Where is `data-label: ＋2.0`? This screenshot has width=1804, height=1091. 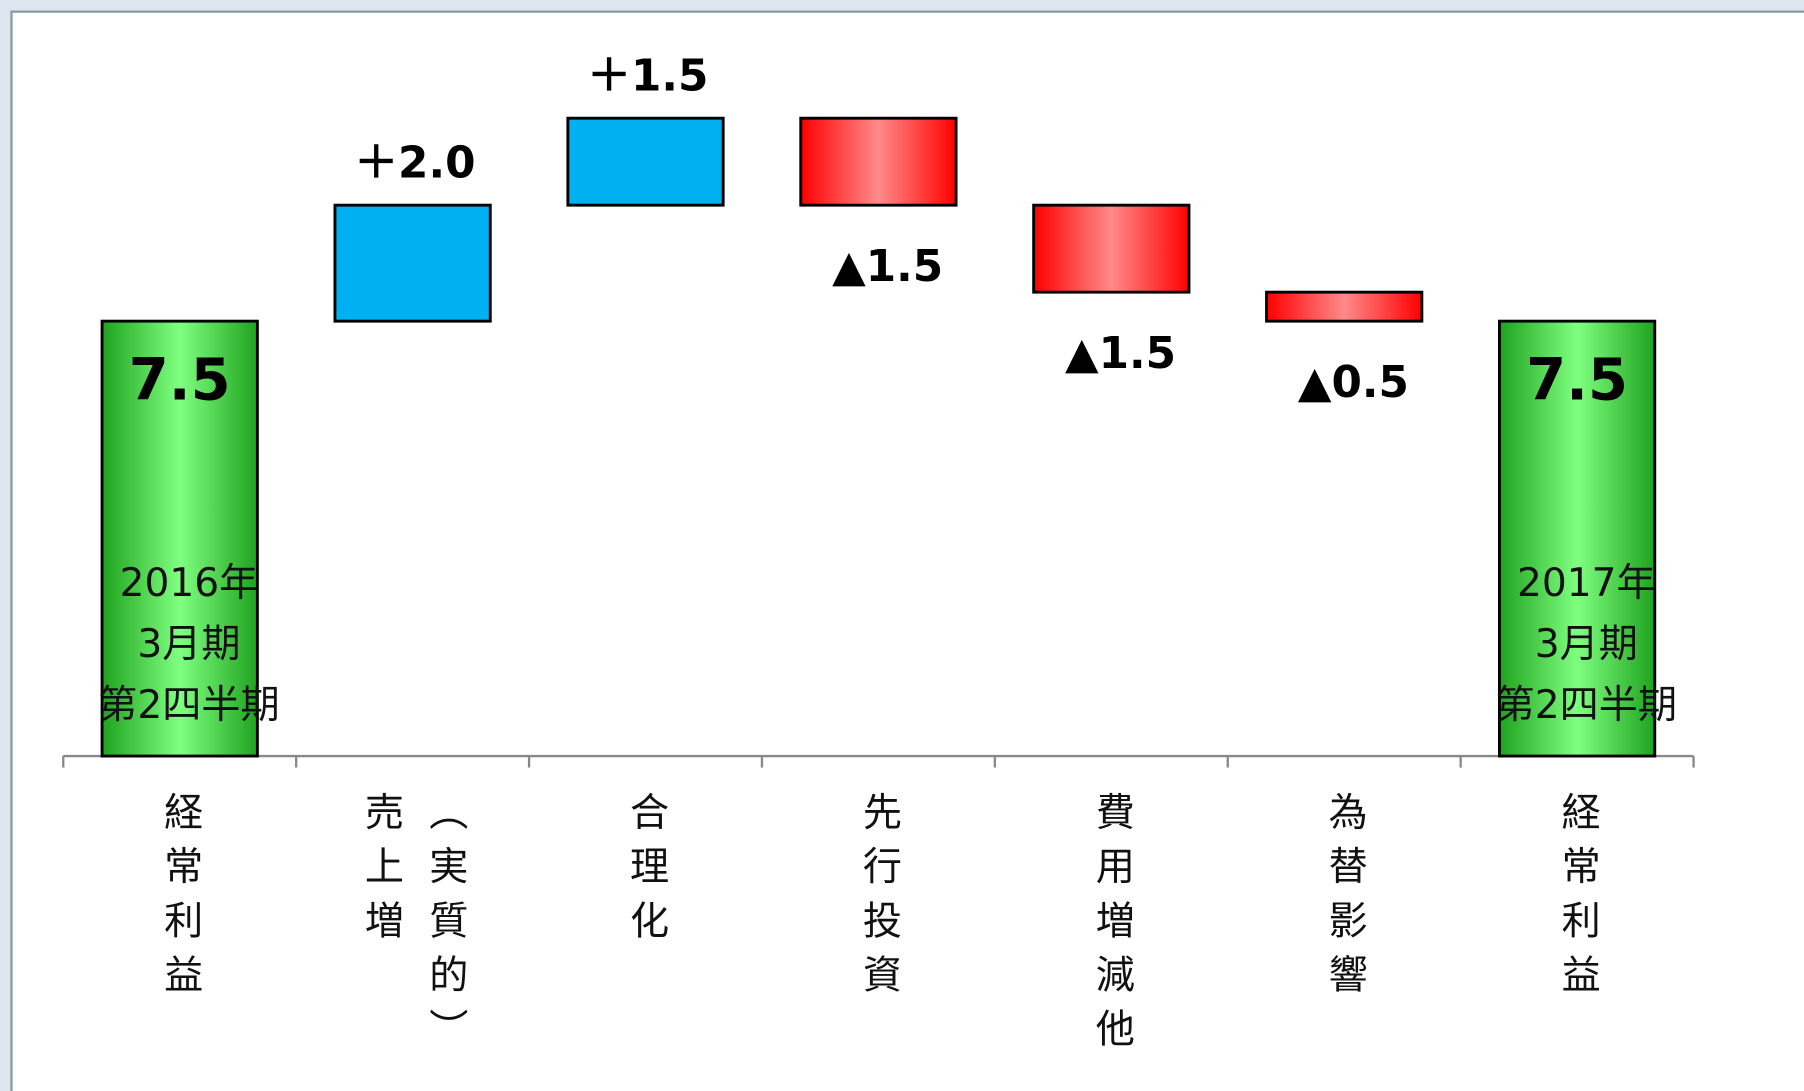
data-label: ＋2.0 is located at coordinates (414, 163).